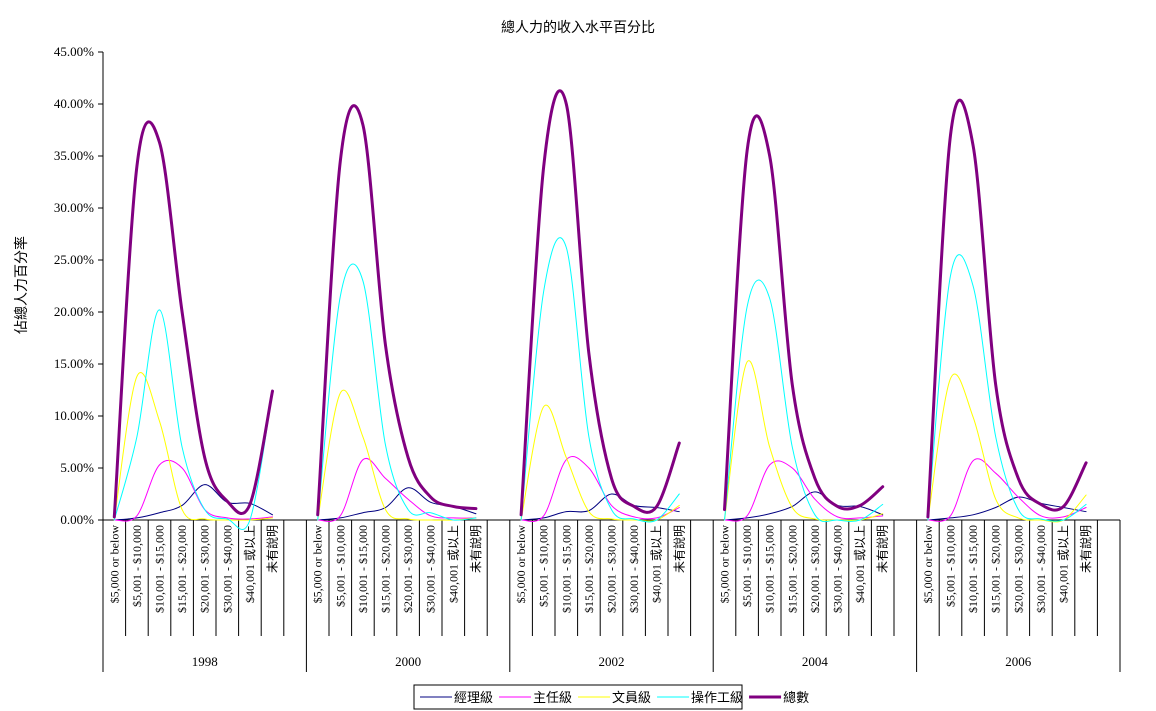 This screenshot has width=1156, height=711. I want to click on group-label: 2000, so click(408, 661).